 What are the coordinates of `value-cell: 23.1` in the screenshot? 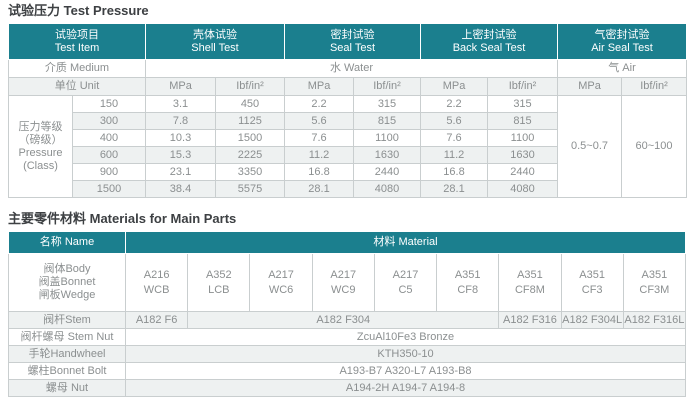 It's located at (180, 172).